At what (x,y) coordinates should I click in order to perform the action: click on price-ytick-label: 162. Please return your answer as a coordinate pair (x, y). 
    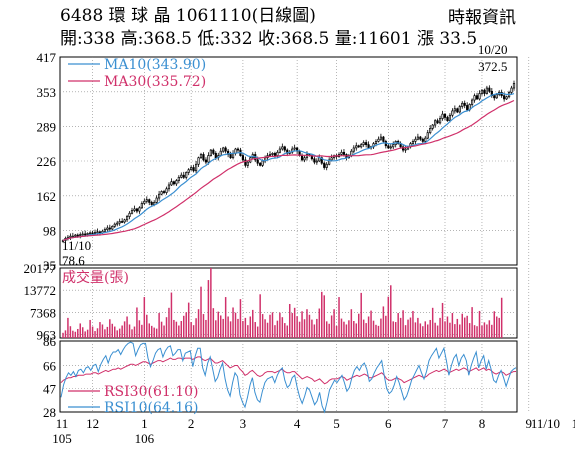
    Looking at the image, I should click on (47, 196).